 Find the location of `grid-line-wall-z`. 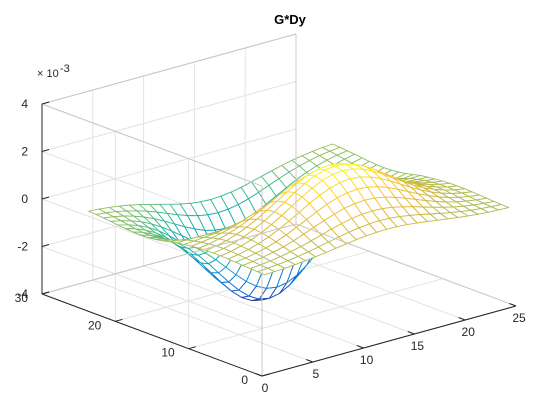

grid-line-wall-z is located at coordinates (152, 287).